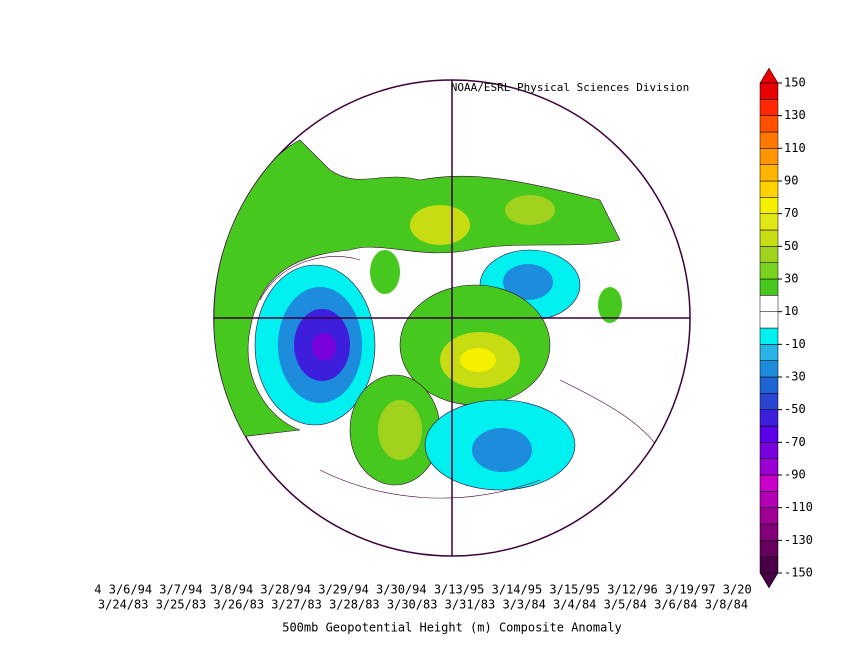 Image resolution: width=847 pixels, height=655 pixels. I want to click on tick-label: 30, so click(791, 279).